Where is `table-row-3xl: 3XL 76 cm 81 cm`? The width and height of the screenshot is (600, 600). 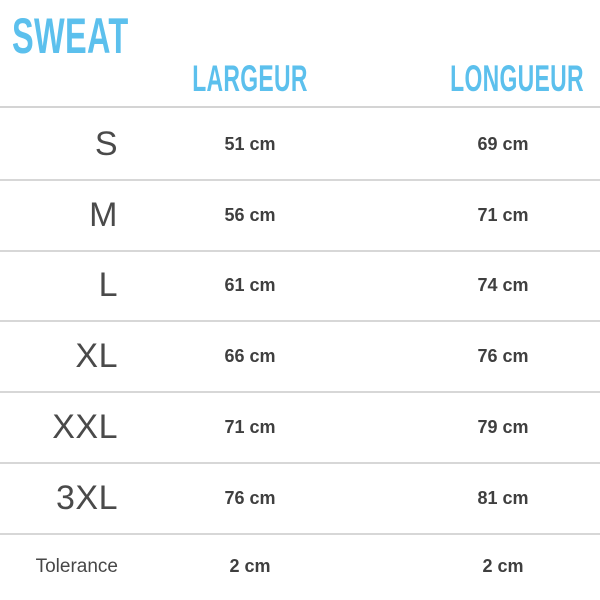 table-row-3xl: 3XL 76 cm 81 cm is located at coordinates (300, 499).